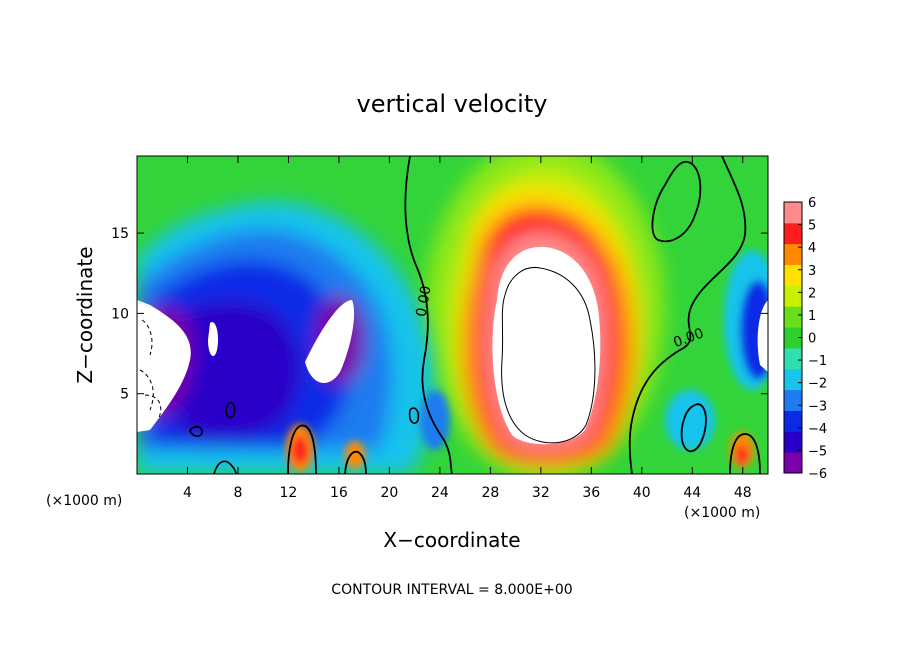 Image resolution: width=904 pixels, height=654 pixels. Describe the element at coordinates (237, 493) in the screenshot. I see `x-tick-label: 8` at that location.